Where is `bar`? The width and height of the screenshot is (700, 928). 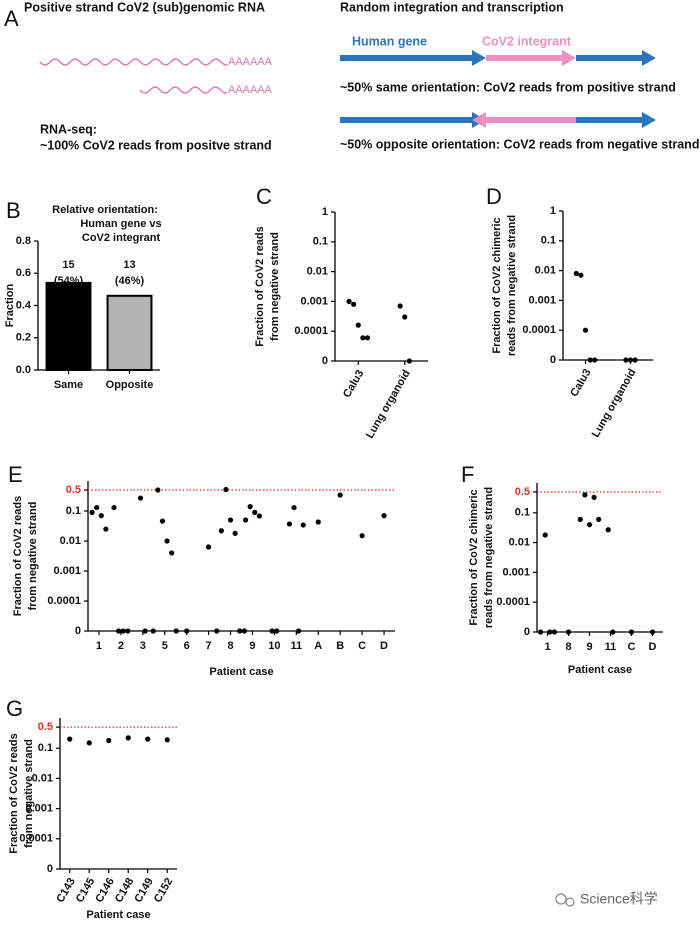 bar is located at coordinates (68, 326).